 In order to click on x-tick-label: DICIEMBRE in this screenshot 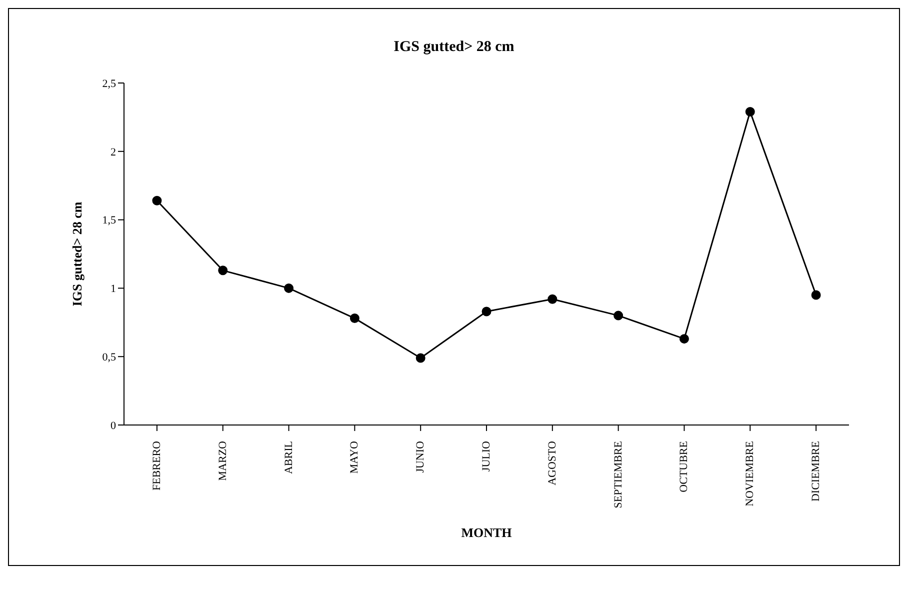, I will do `click(816, 471)`.